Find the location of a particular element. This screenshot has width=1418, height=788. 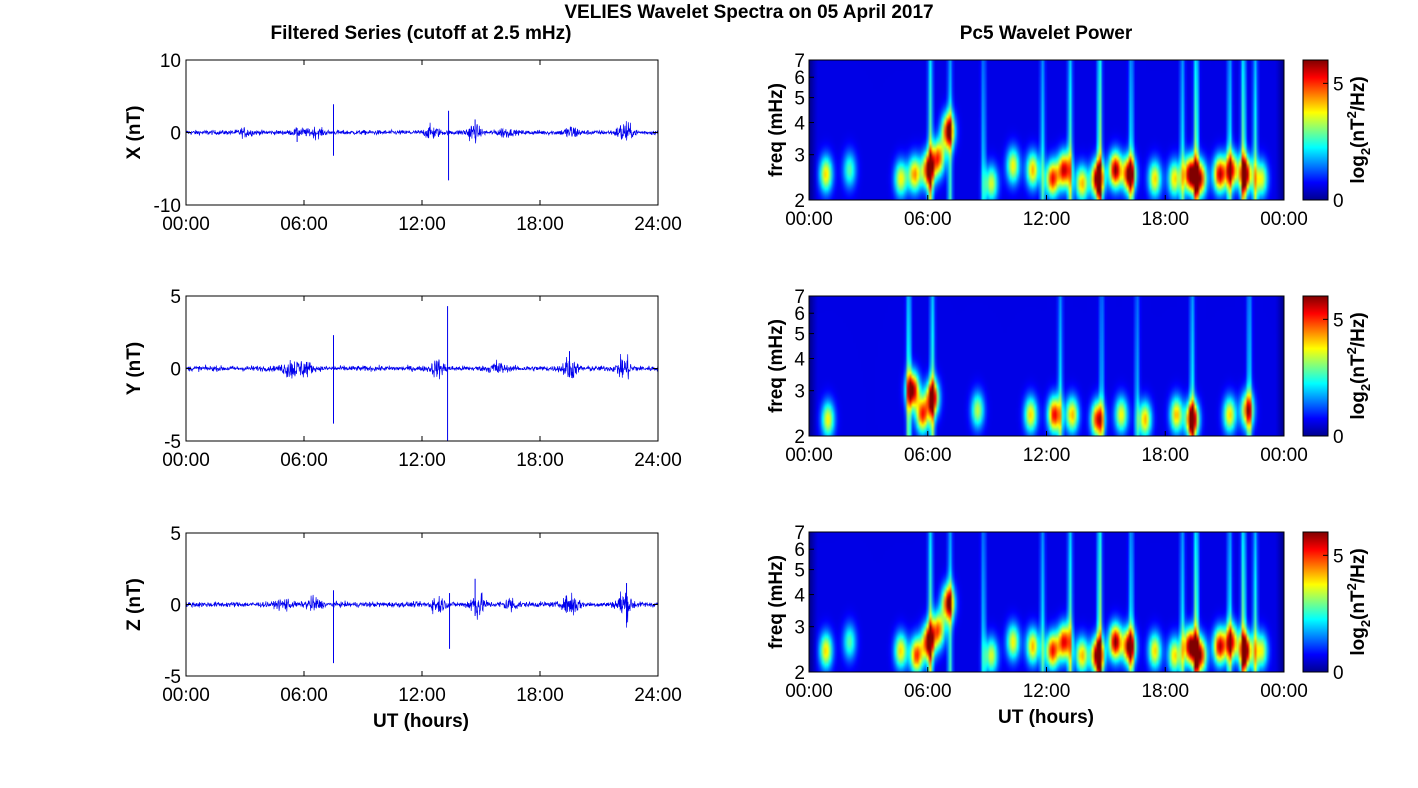

series-panel-z: 5 0 -500:00 06:00 12:00 18:00 24:00 Z (nT) is located at coordinates (403, 615).